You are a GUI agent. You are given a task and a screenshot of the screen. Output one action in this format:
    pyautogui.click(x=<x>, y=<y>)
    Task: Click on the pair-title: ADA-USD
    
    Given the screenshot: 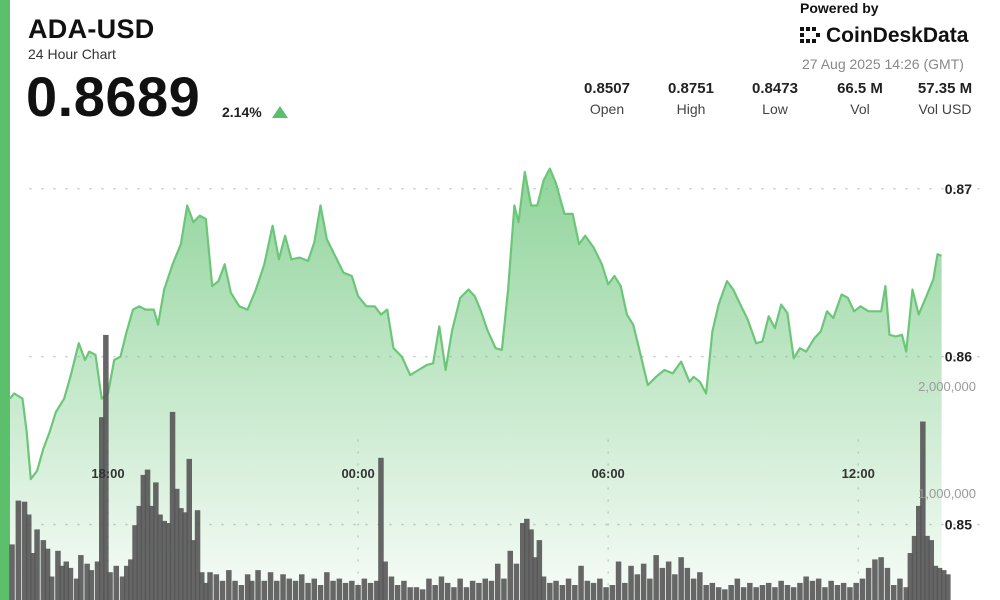 What is the action you would take?
    pyautogui.click(x=91, y=29)
    